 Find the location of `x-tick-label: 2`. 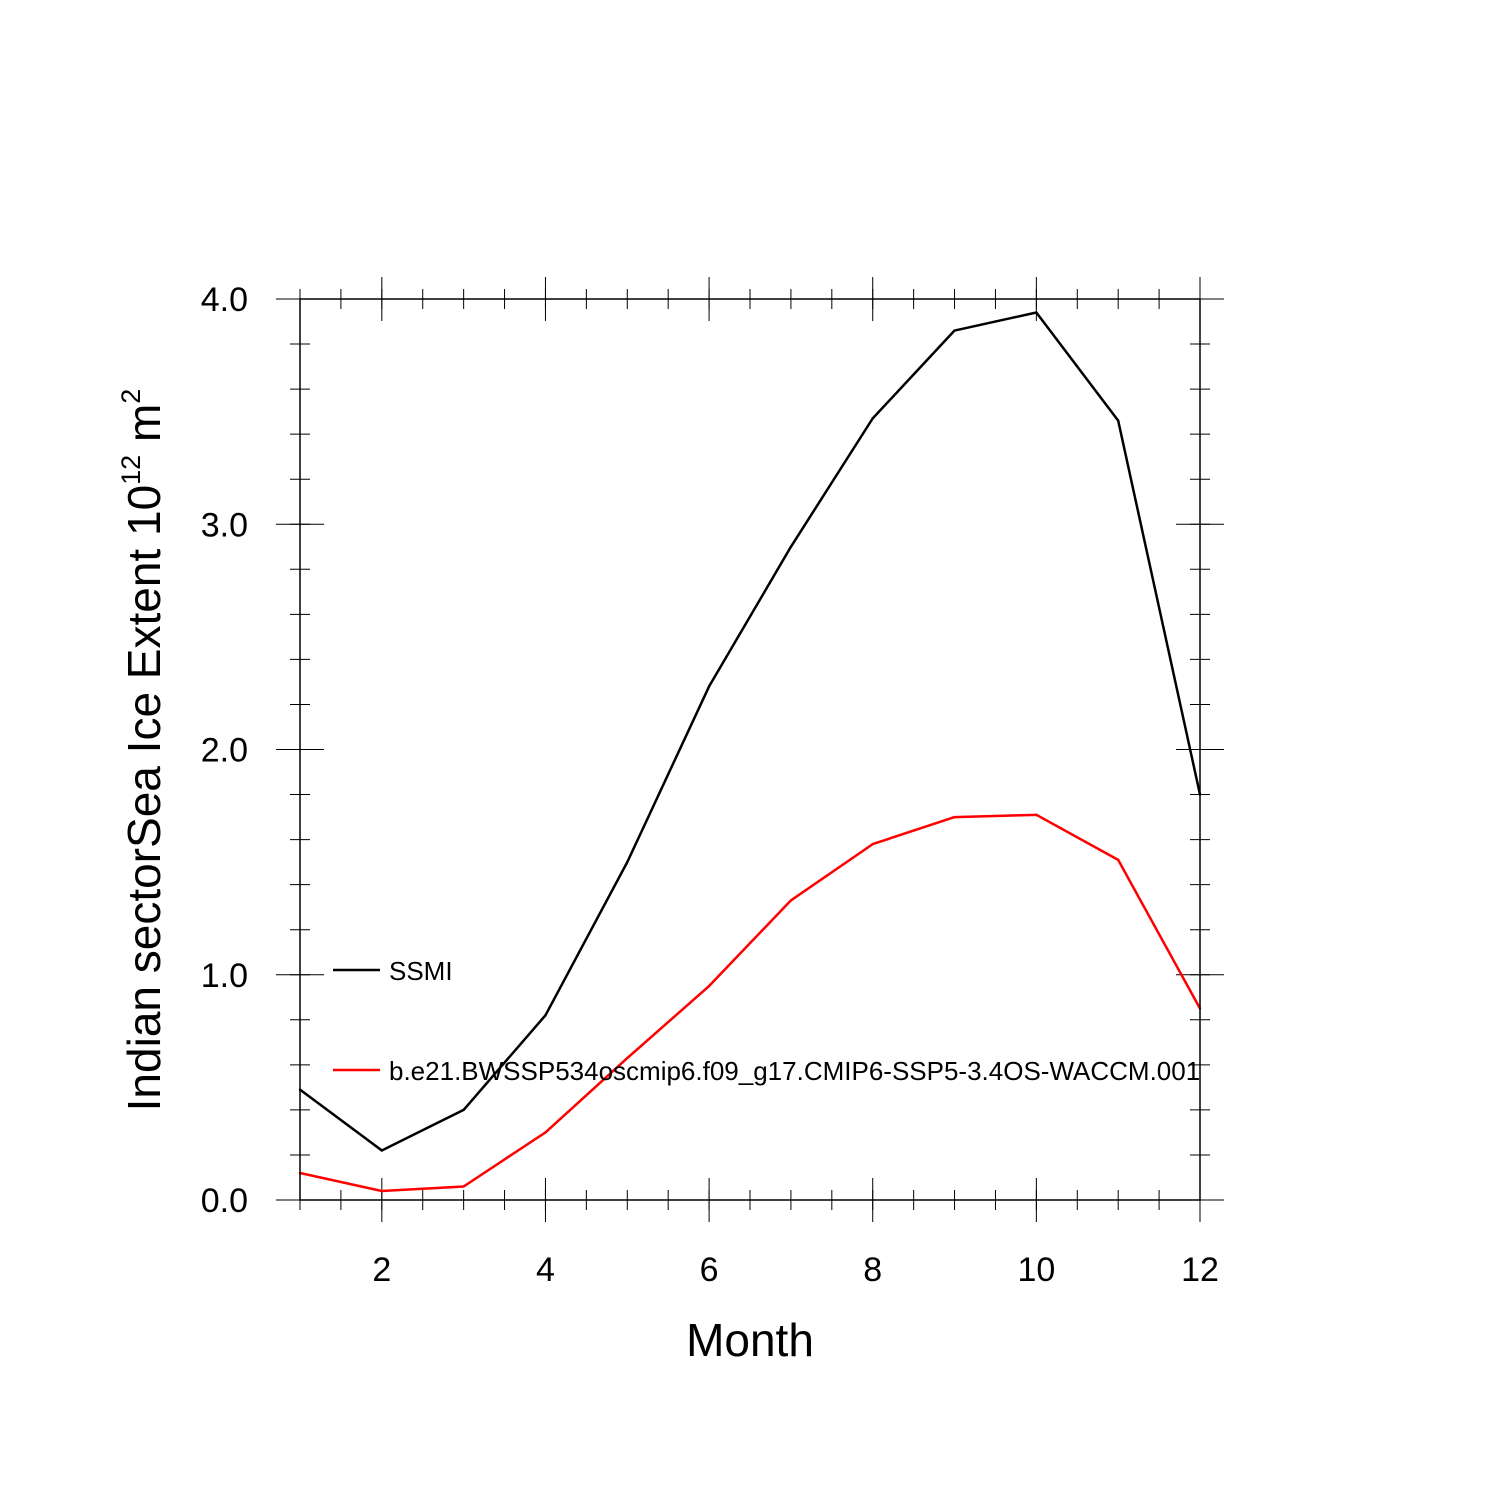

x-tick-label: 2 is located at coordinates (381, 1270).